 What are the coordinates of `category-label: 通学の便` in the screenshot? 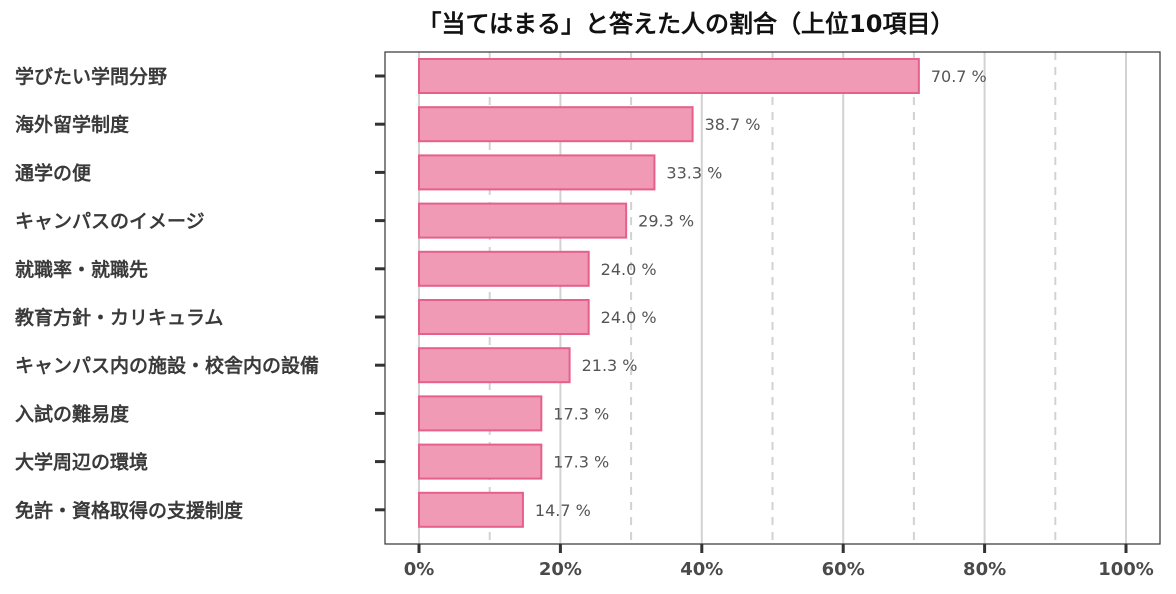 It's located at (53, 172).